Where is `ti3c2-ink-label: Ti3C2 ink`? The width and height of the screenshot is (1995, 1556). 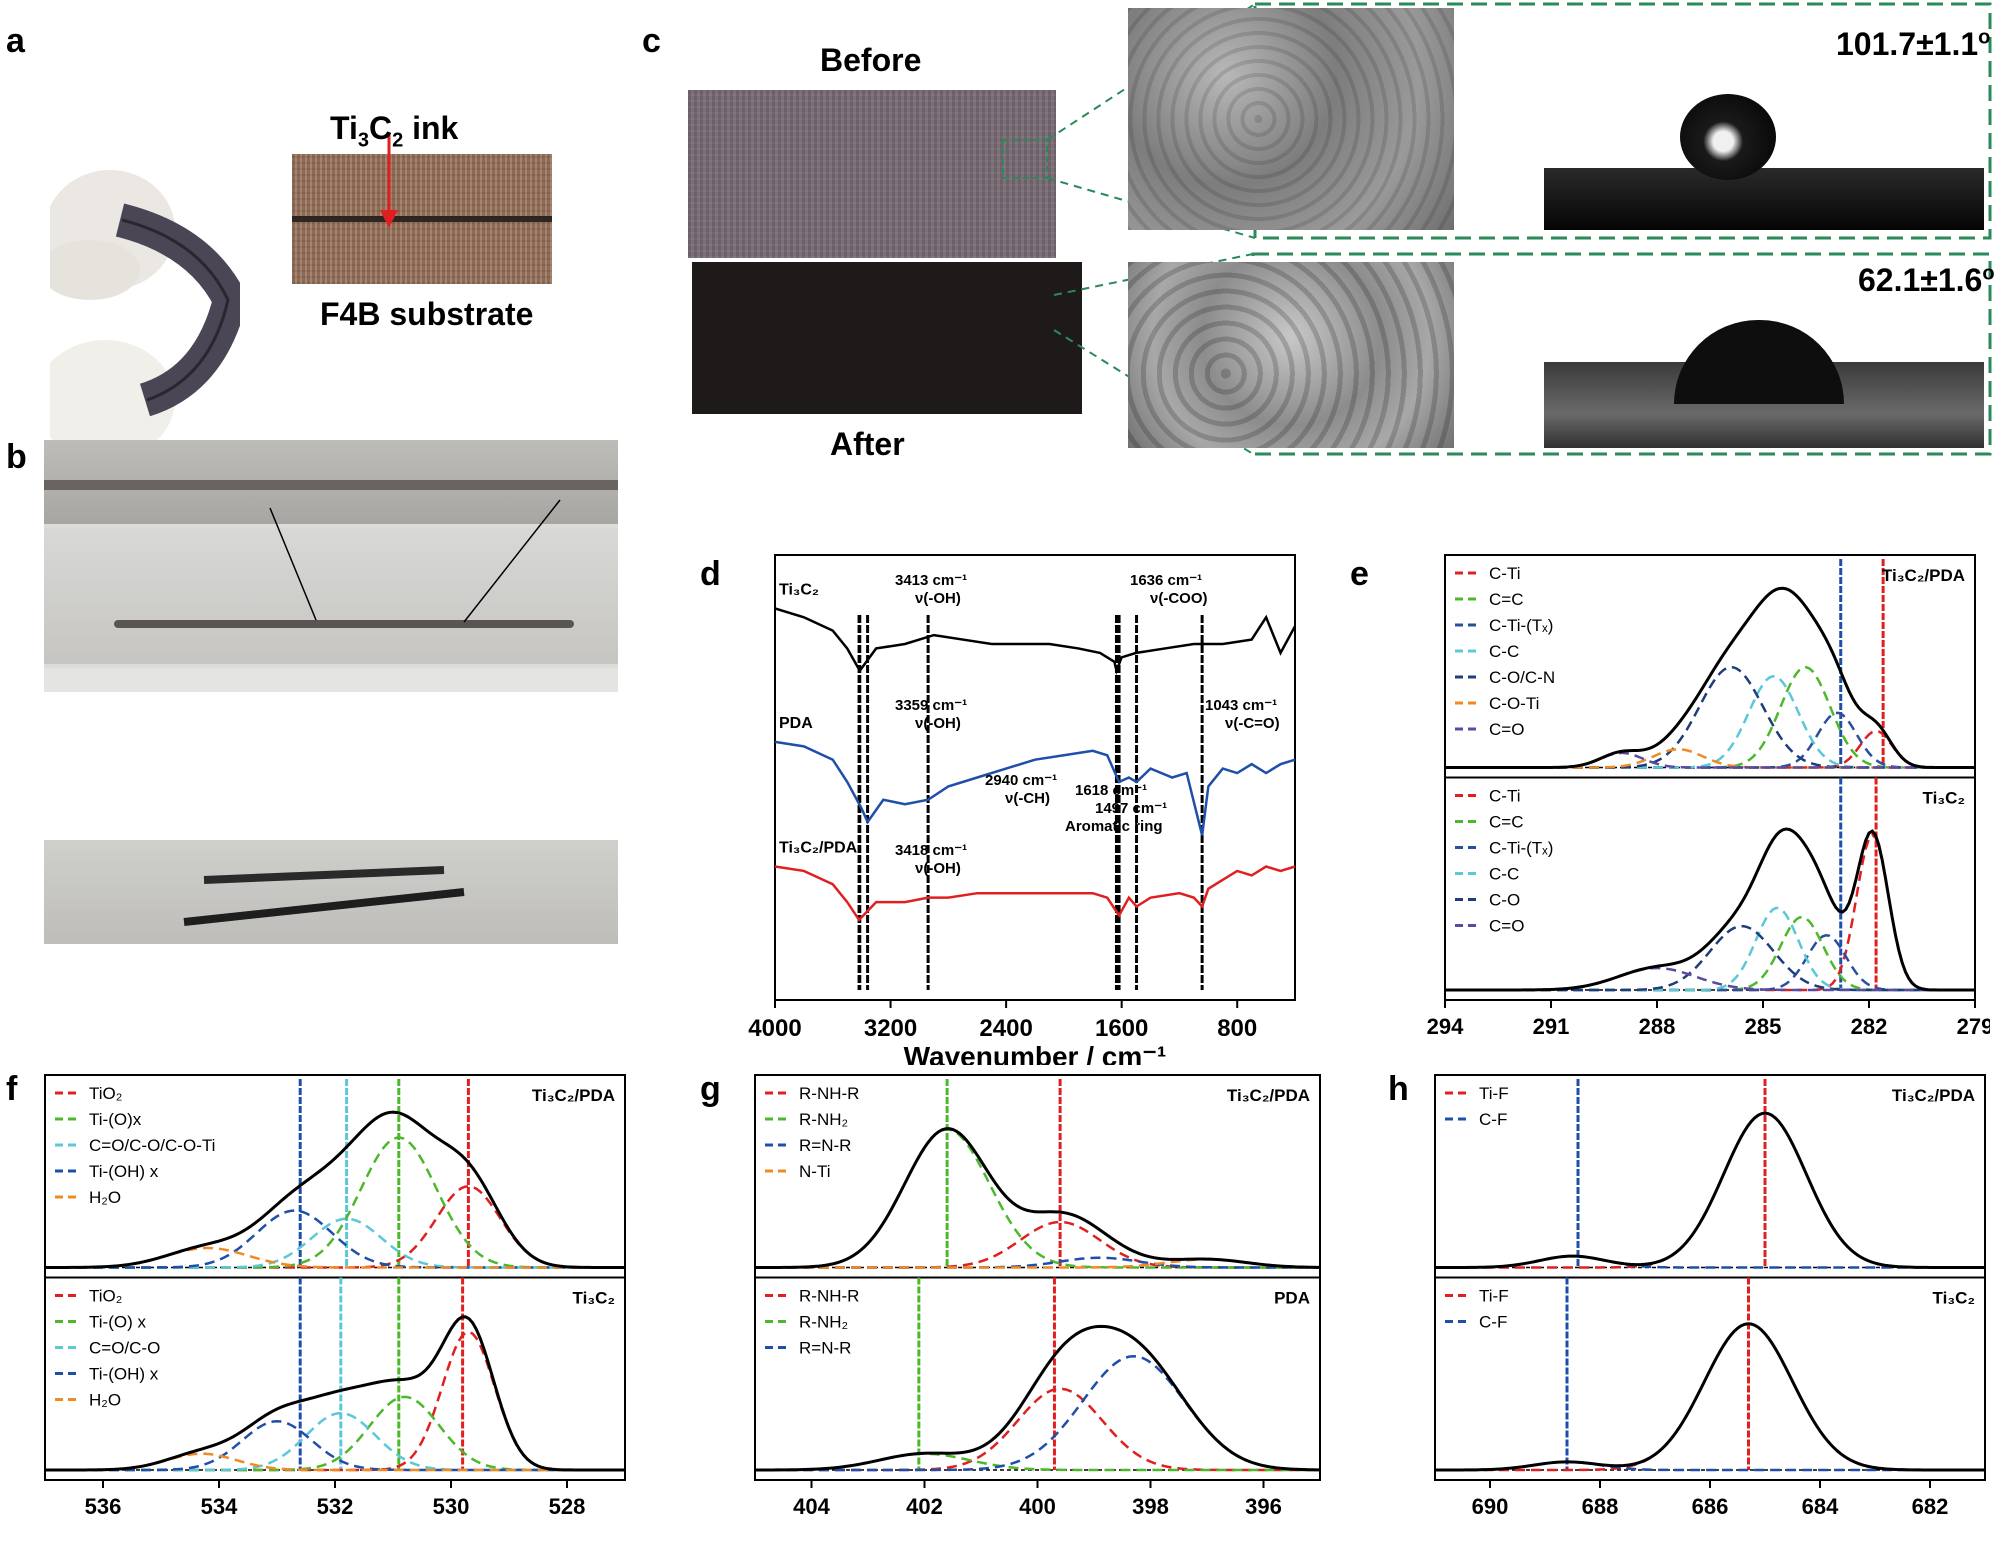 ti3c2-ink-label: Ti3C2 ink is located at coordinates (394, 131).